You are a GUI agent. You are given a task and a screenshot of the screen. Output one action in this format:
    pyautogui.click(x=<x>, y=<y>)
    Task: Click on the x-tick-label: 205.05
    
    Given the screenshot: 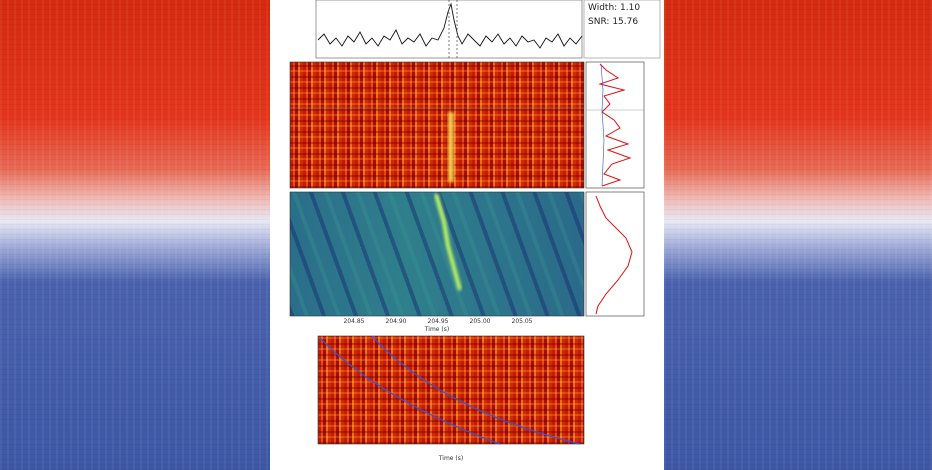 What is the action you would take?
    pyautogui.click(x=522, y=321)
    